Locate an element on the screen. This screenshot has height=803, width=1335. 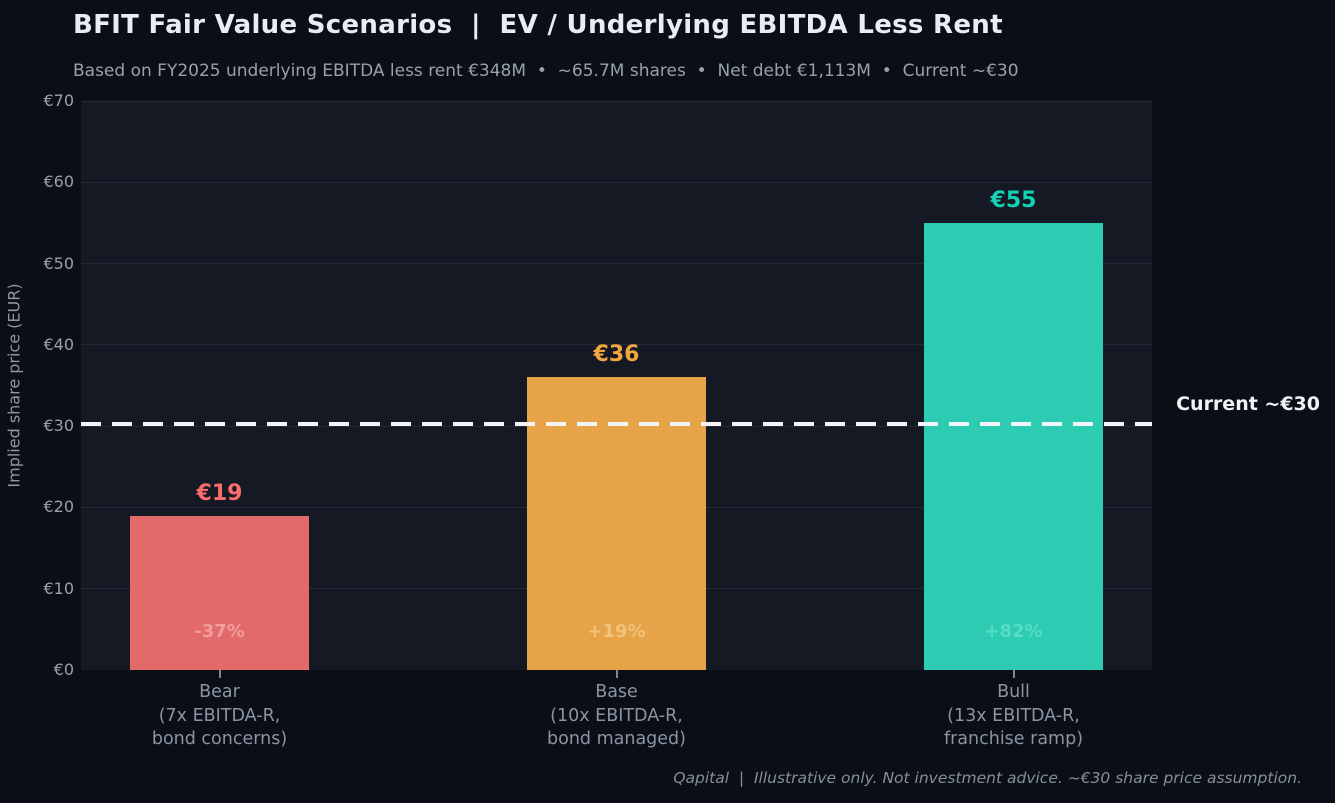
x-tick-label-line: (10x EBITDA-R, is located at coordinates (616, 715).